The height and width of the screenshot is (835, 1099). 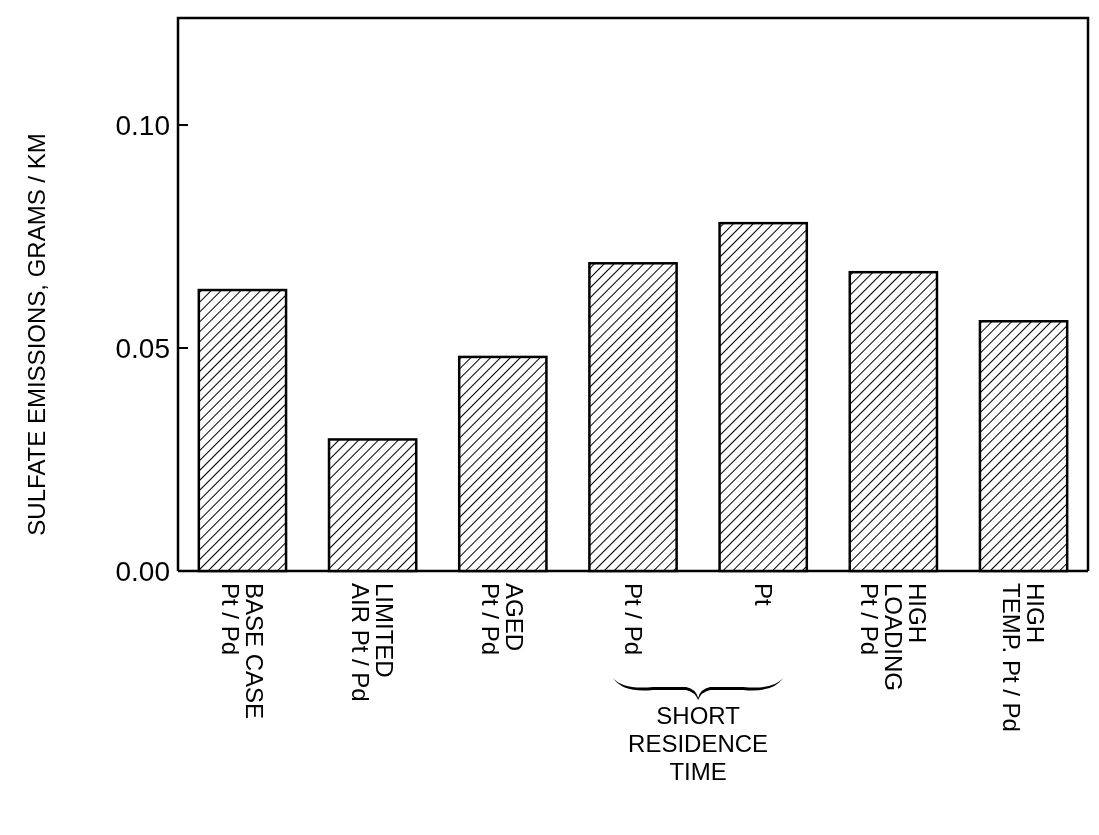 I want to click on y-tick-label: 0.00, so click(x=142, y=571).